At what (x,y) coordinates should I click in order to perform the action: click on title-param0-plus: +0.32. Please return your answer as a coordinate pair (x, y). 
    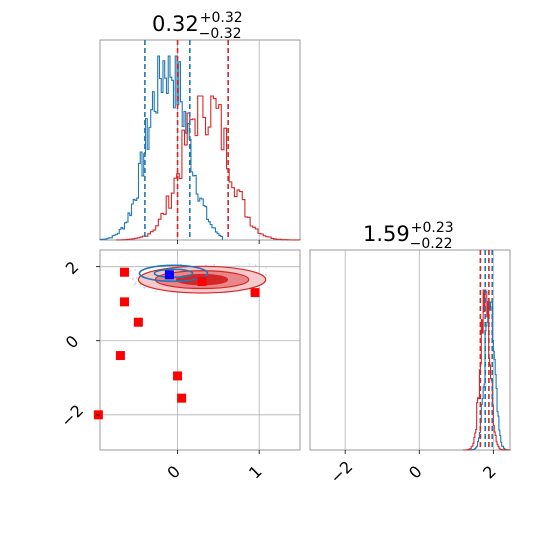
    Looking at the image, I should click on (221, 18).